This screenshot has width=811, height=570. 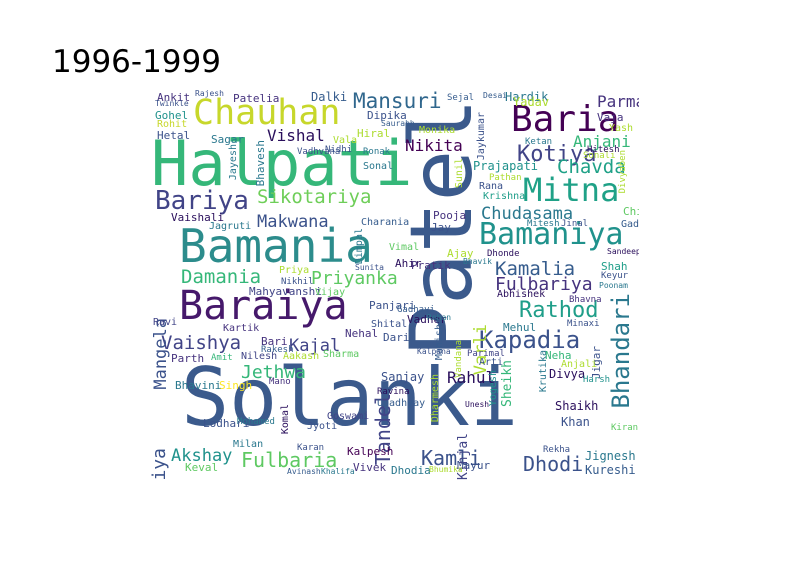 I want to click on word-kalpana: Kalpana, so click(x=434, y=351).